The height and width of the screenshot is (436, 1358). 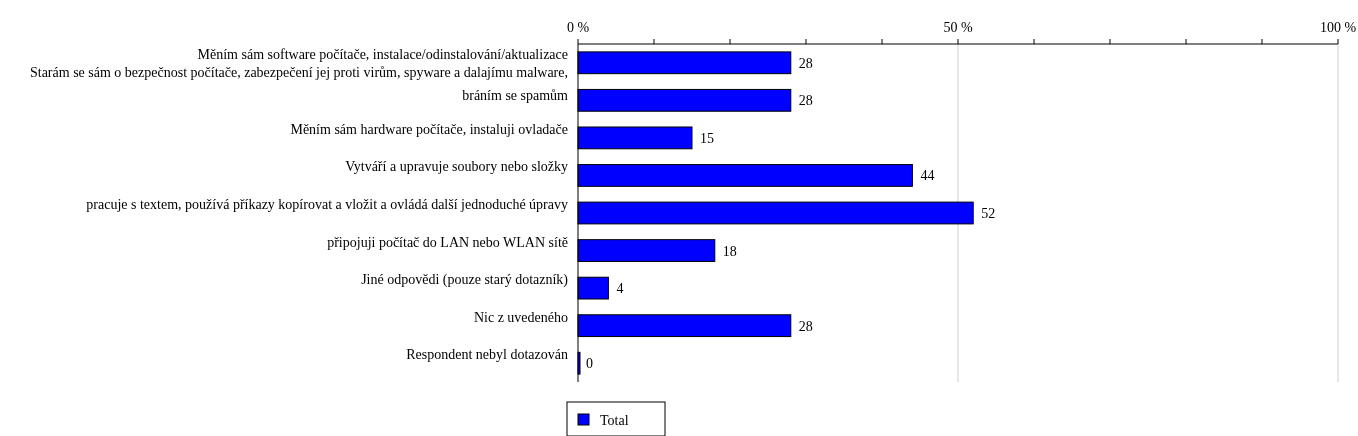 What do you see at coordinates (299, 84) in the screenshot?
I see `y-tick-label: Starám se sám o bezpečnost počítače, zabezpečení jej proti virům, spyware a dalajímu malware, bráním se spamům` at bounding box center [299, 84].